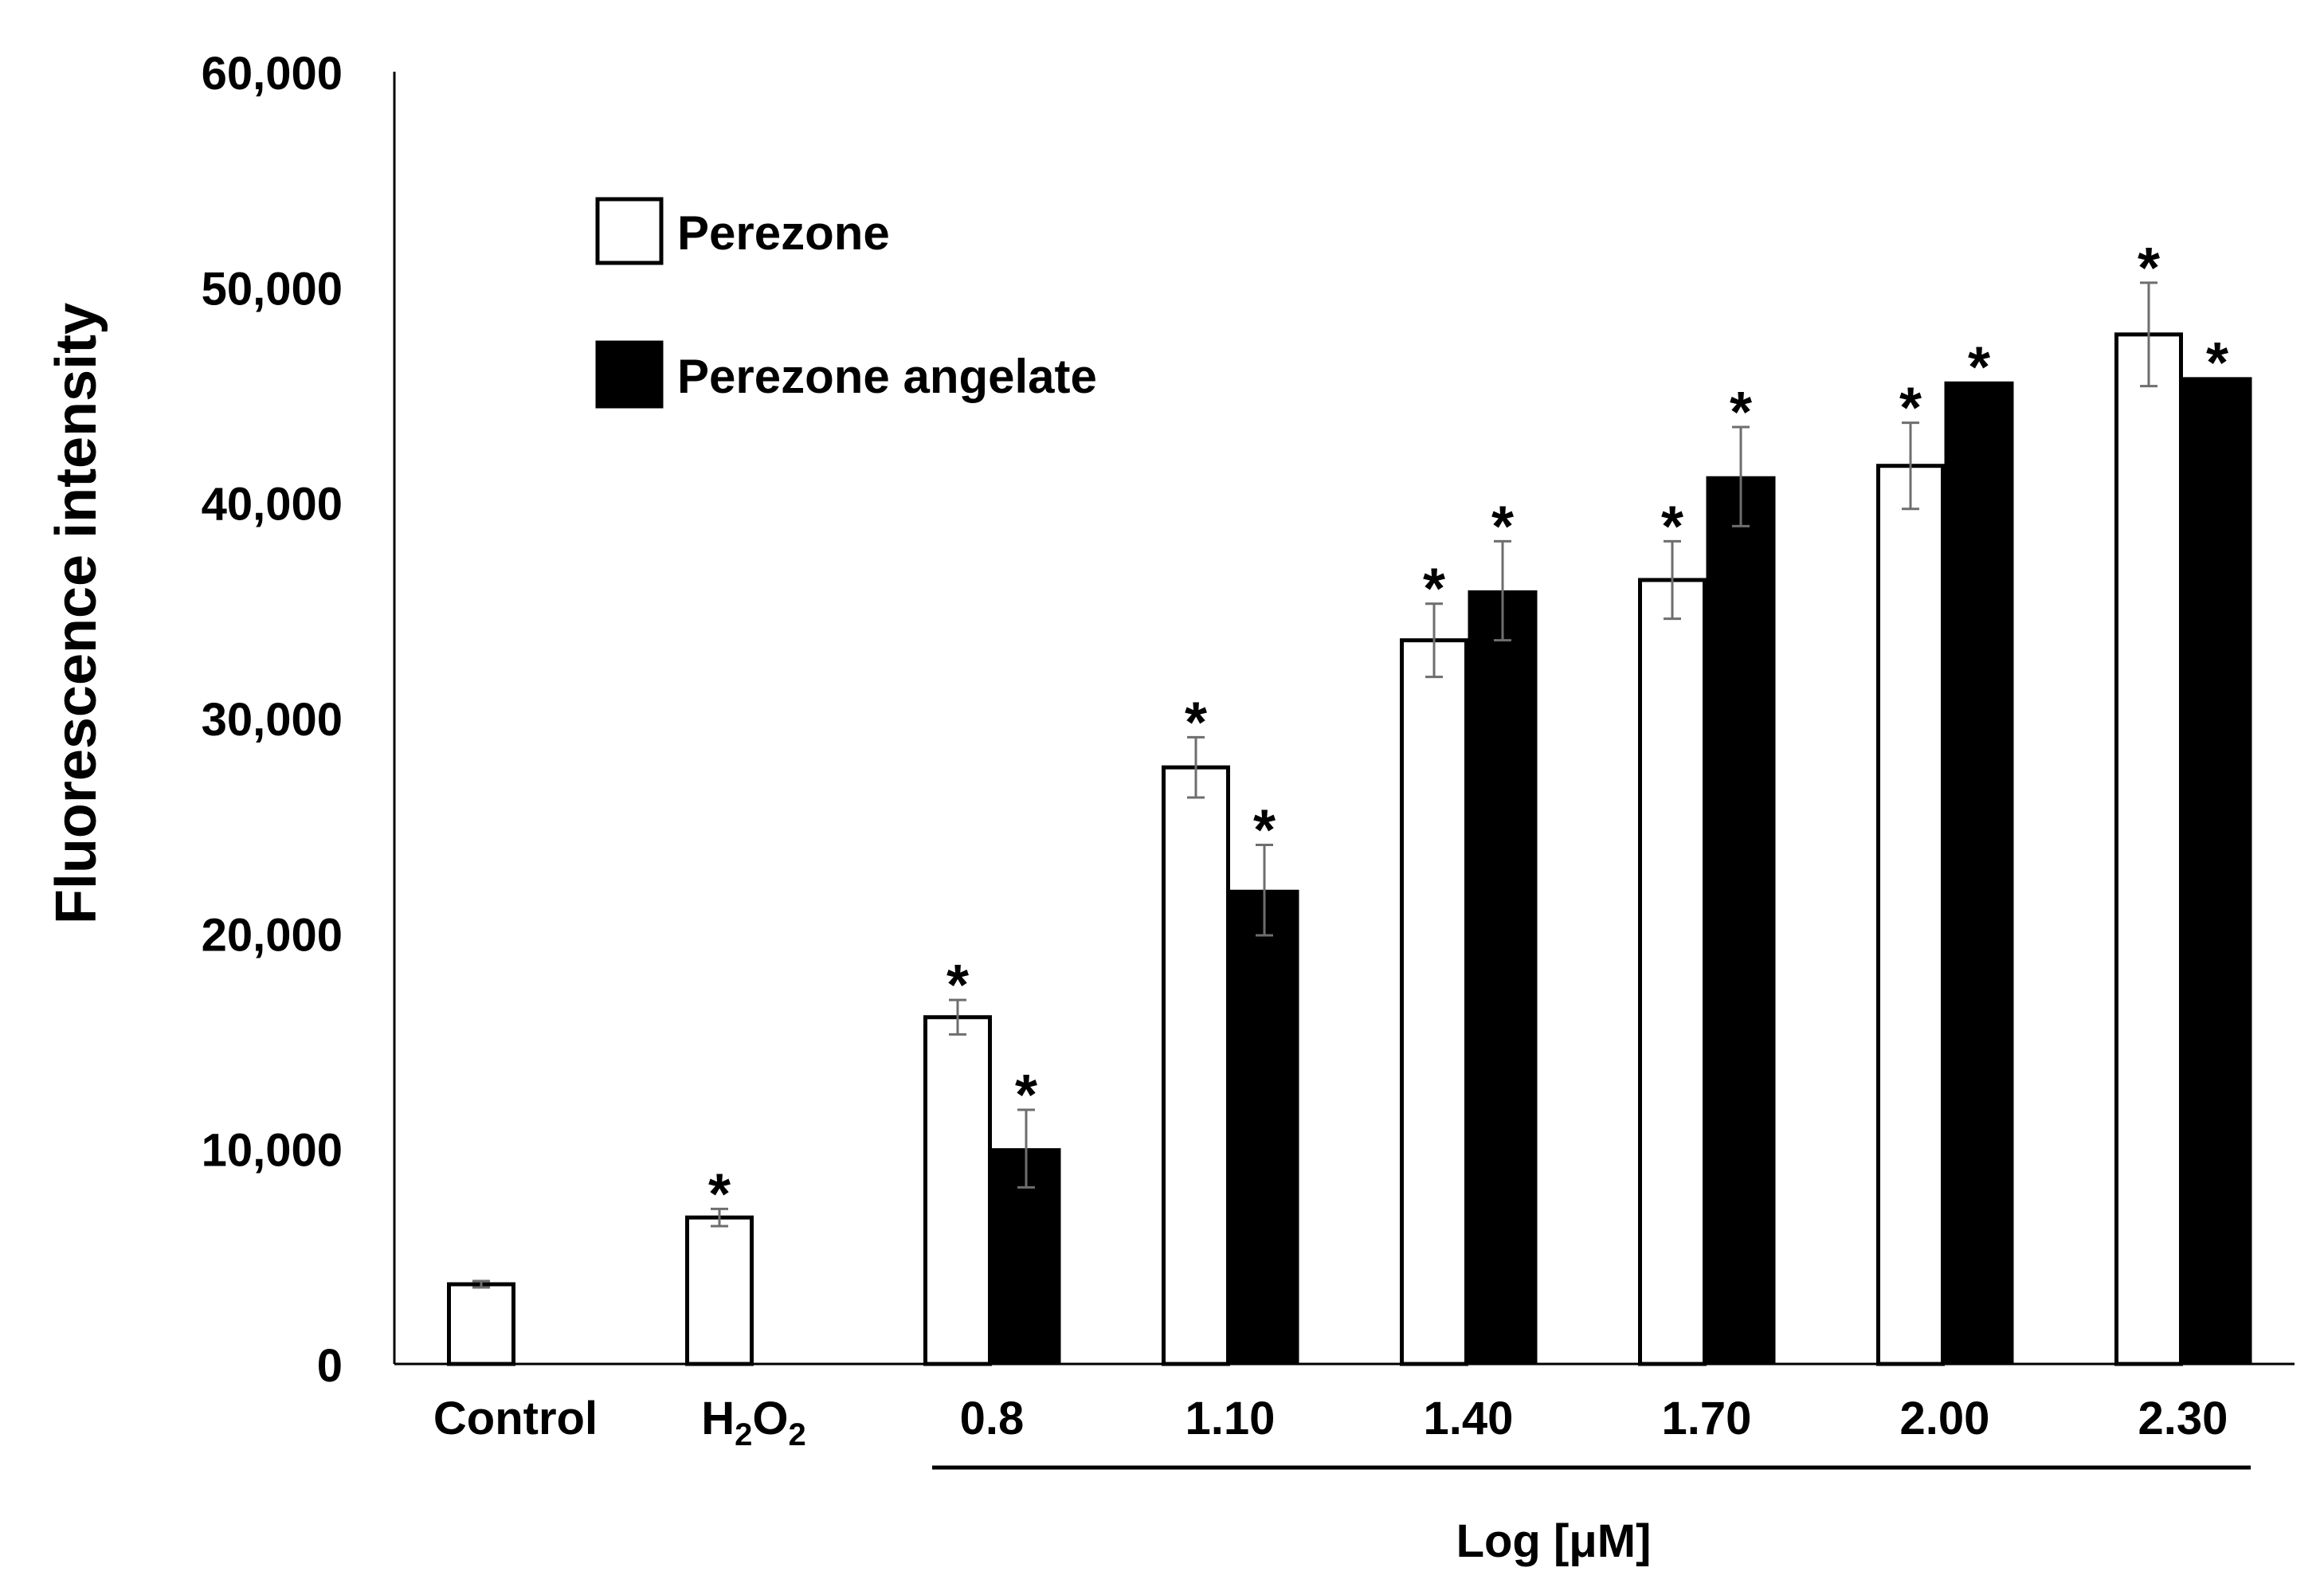 This screenshot has width=2324, height=1595. Describe the element at coordinates (783, 233) in the screenshot. I see `legend-label-perezone: Perezone` at that location.